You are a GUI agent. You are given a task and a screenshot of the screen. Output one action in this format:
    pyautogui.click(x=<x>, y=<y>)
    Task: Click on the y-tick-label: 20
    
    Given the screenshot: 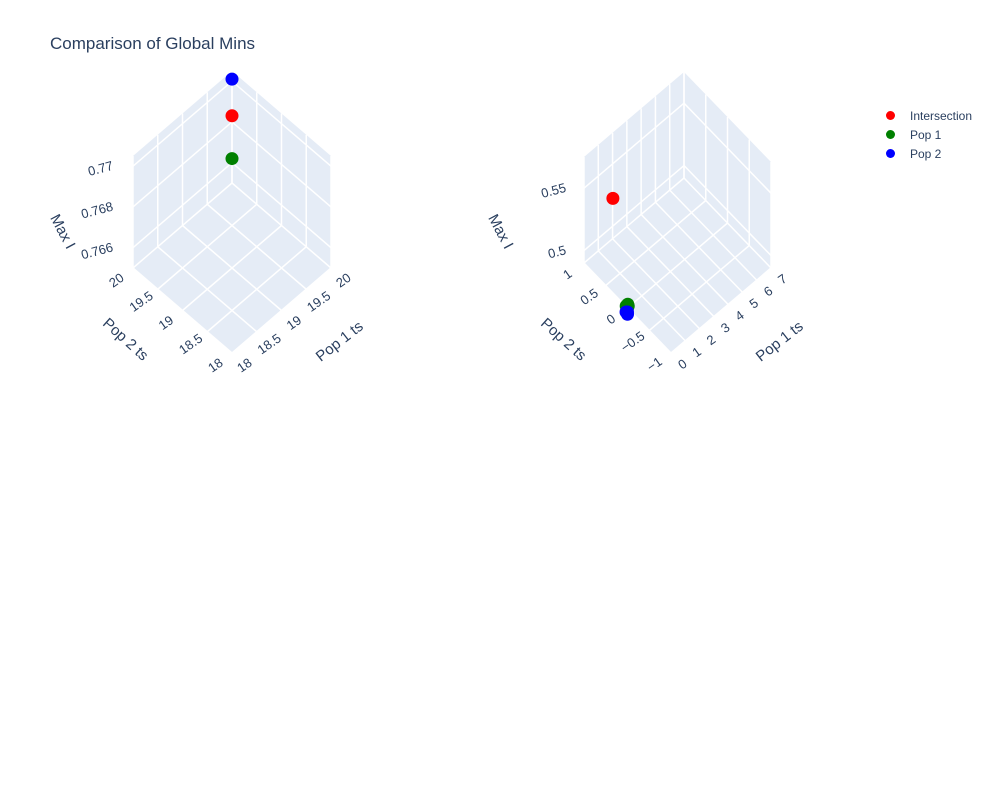 What is the action you would take?
    pyautogui.click(x=116, y=280)
    